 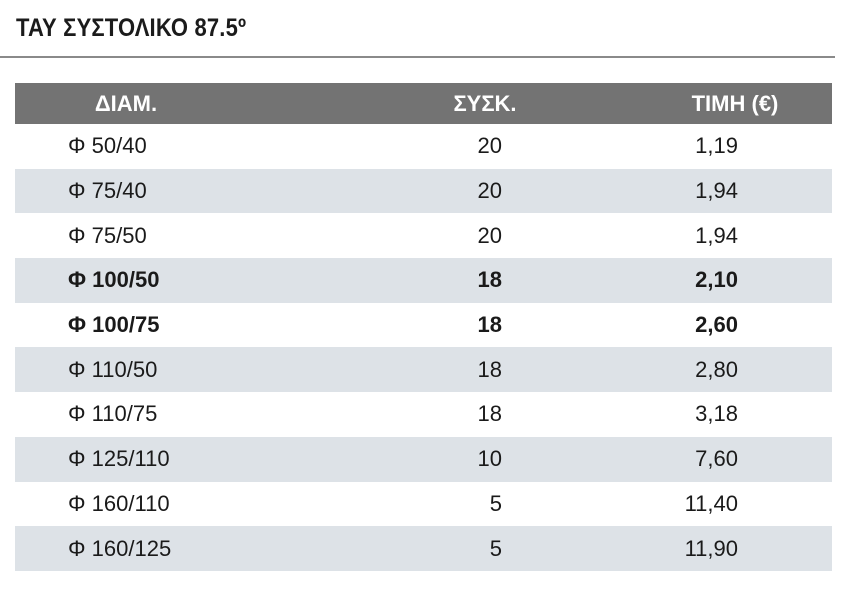 I want to click on cell-diameter: Φ 160/125, so click(x=120, y=548).